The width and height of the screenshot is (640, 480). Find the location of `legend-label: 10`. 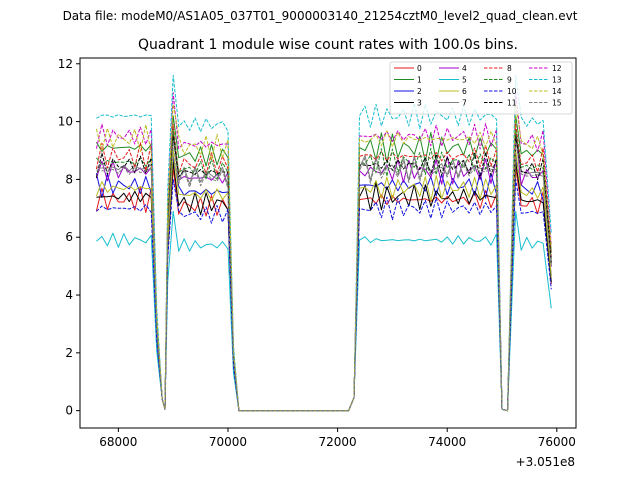

legend-label: 10 is located at coordinates (512, 91).